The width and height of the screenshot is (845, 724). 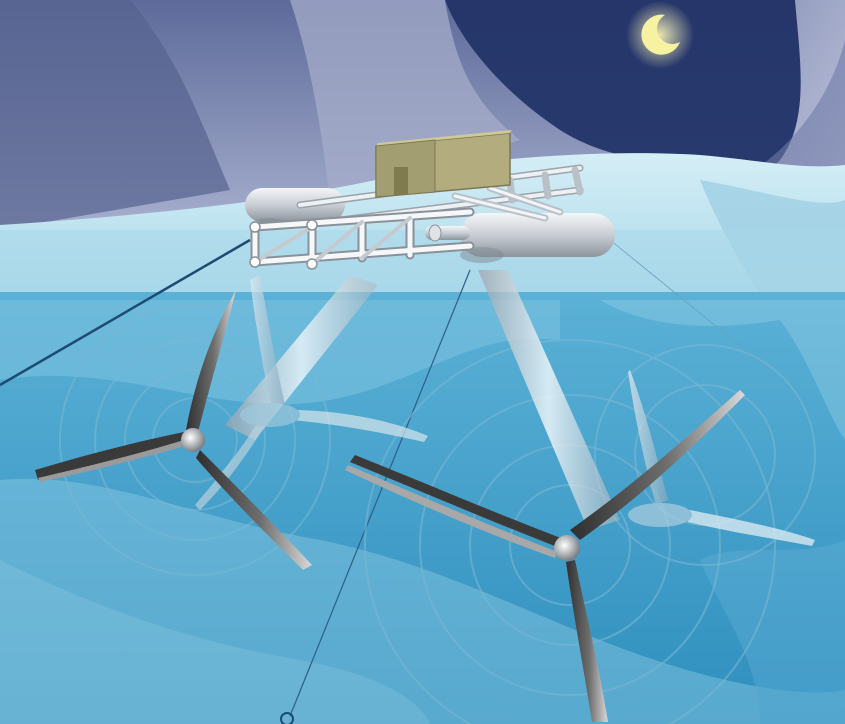 I want to click on pontoons, so click(x=430, y=225).